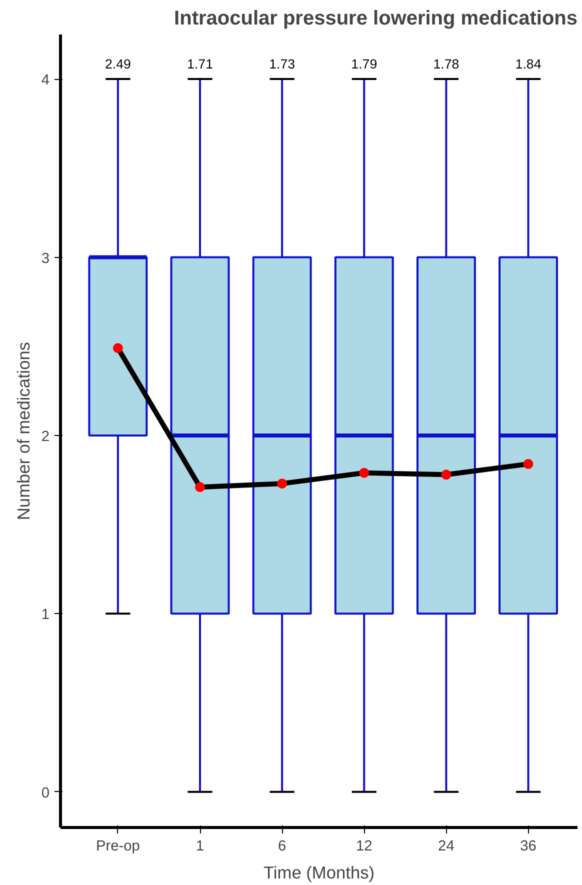  I want to click on x-axis-title: Time (Months), so click(319, 872).